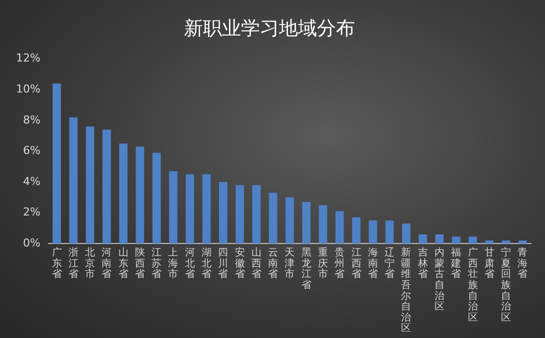  Describe the element at coordinates (256, 263) in the screenshot. I see `x-tick-label: 山西省` at that location.